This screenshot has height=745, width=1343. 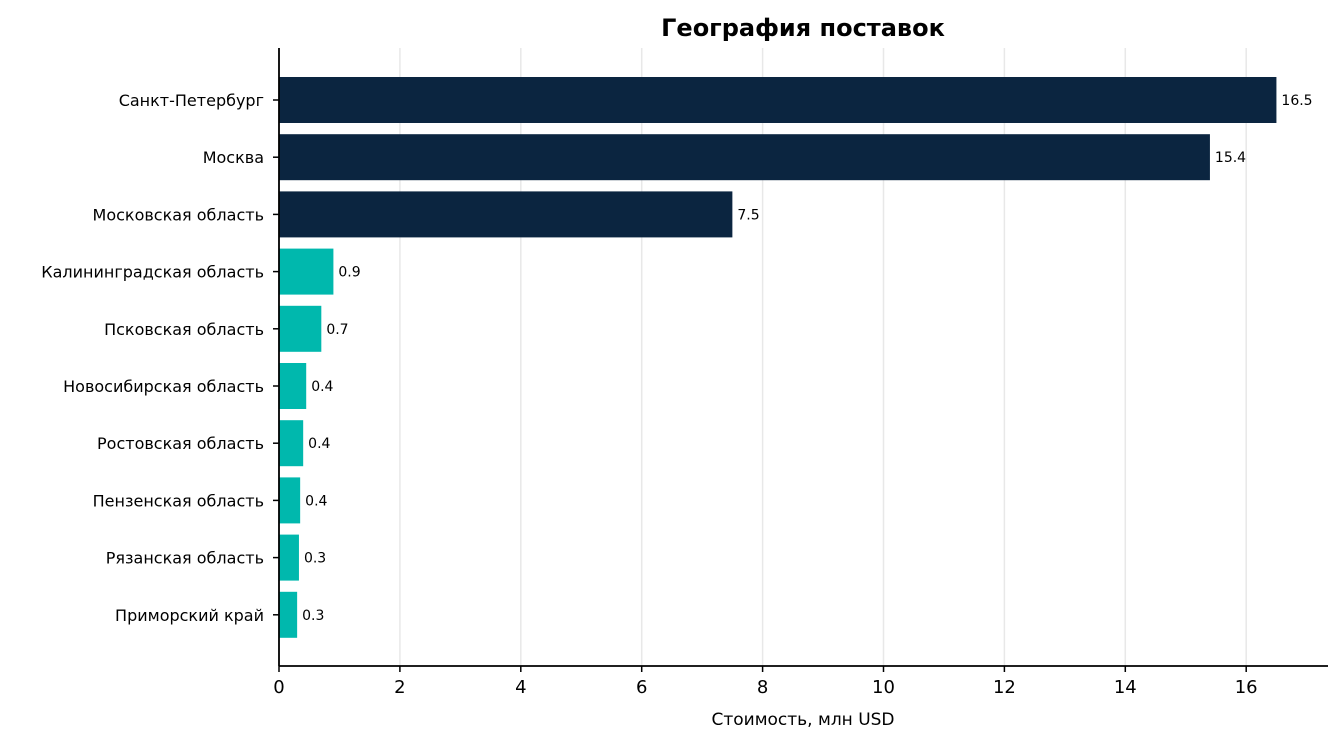 I want to click on category-label: Санкт-Петербург, so click(x=191, y=100).